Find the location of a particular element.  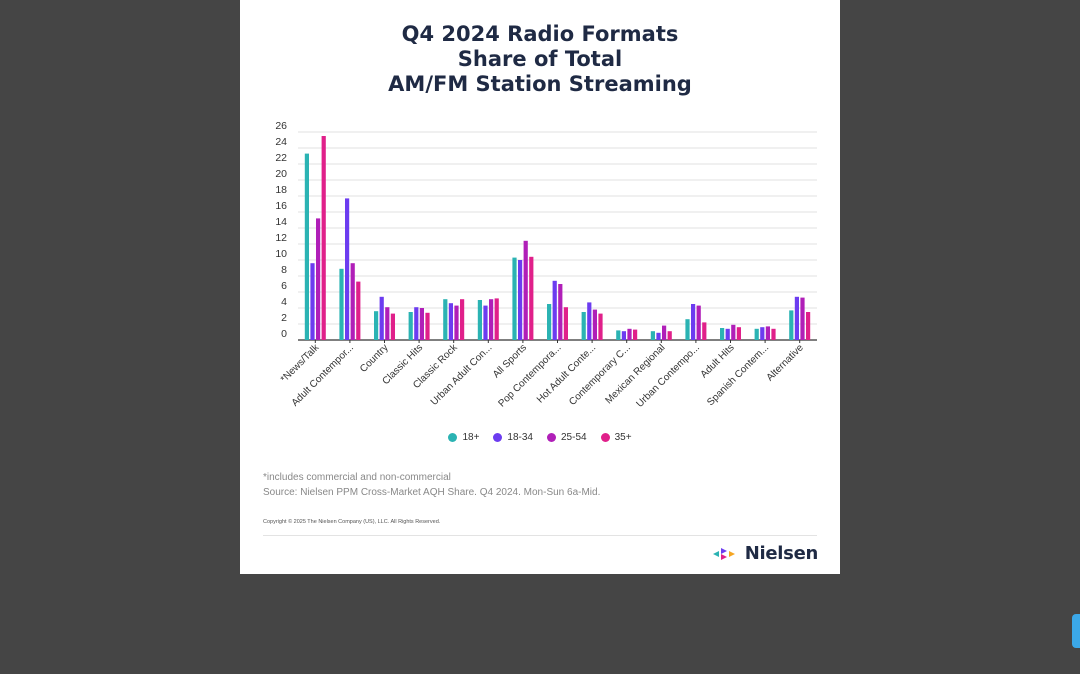

nielsen-logo: Nielsen is located at coordinates (765, 553).